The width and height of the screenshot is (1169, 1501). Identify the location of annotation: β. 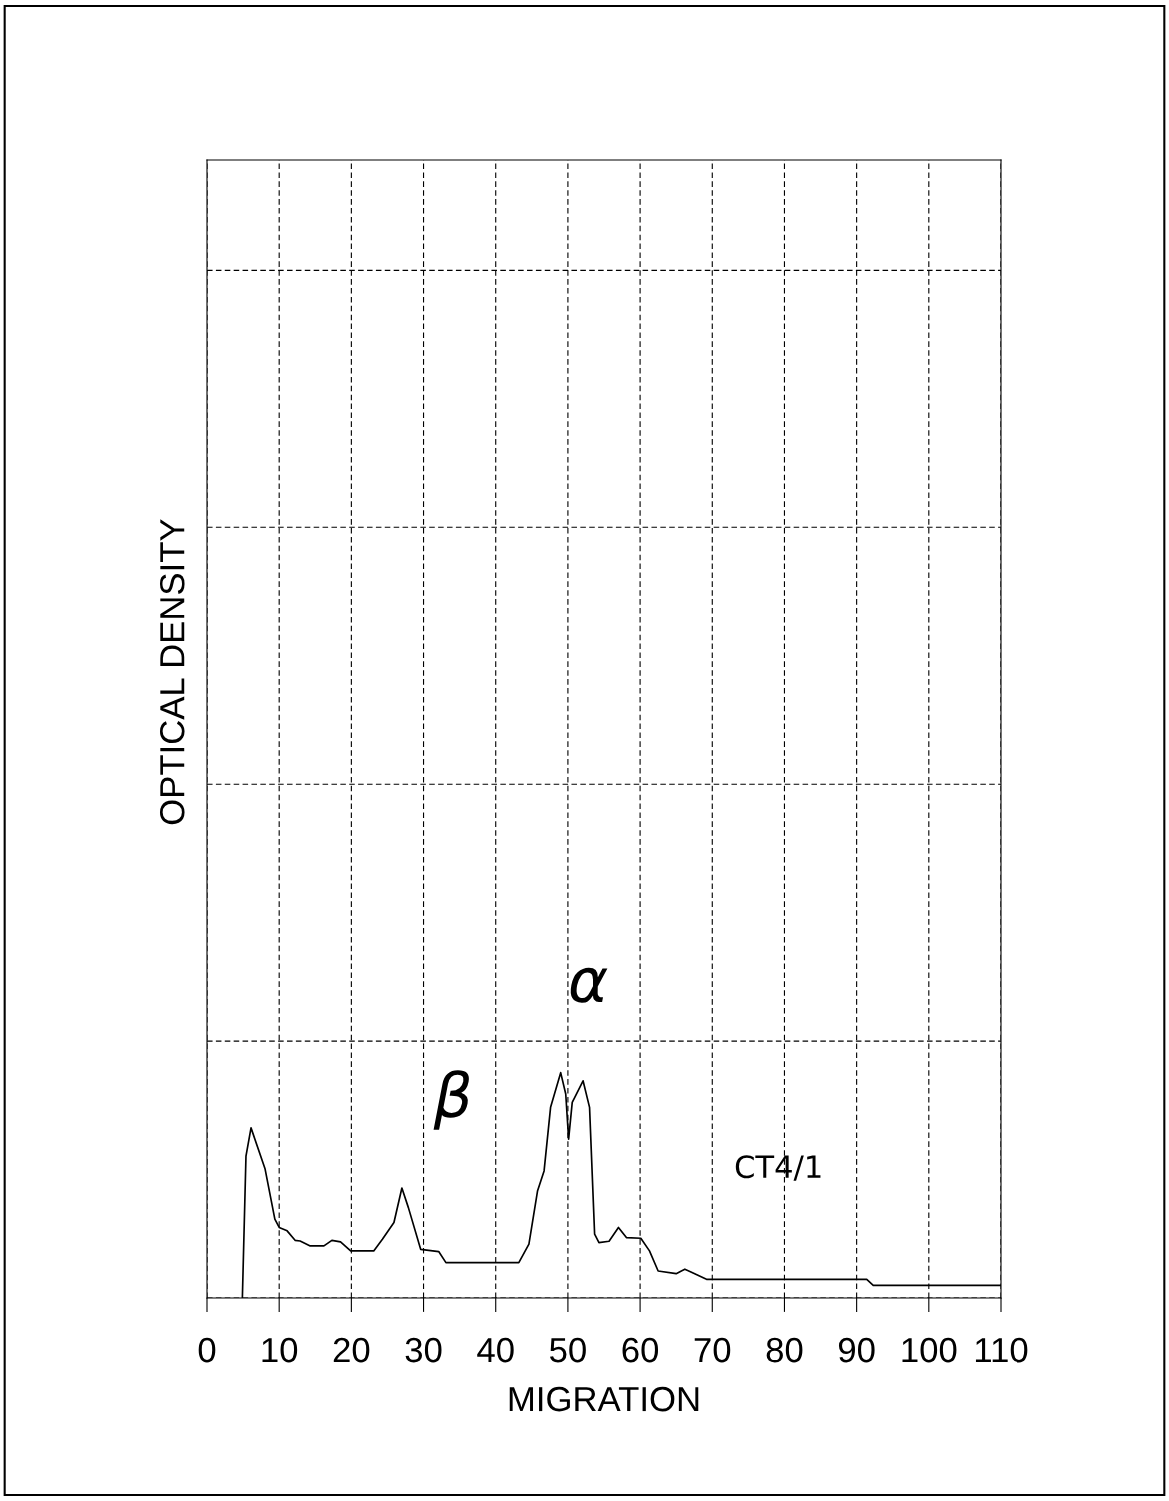
(451, 1100).